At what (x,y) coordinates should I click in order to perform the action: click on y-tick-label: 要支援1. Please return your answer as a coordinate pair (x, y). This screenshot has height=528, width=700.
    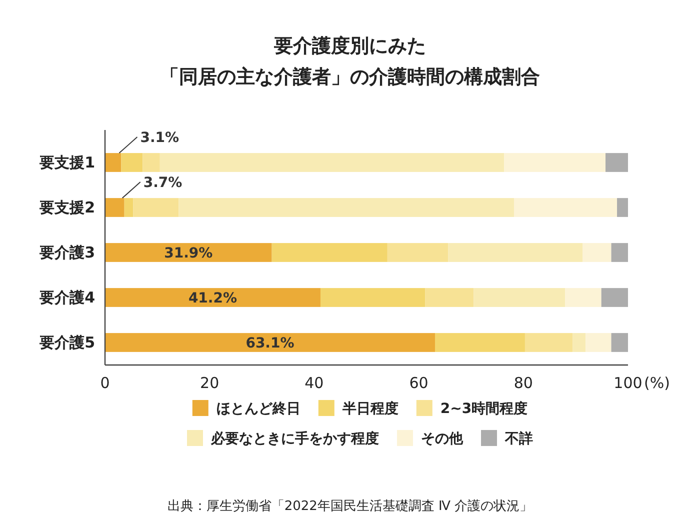
    Looking at the image, I should click on (66, 163).